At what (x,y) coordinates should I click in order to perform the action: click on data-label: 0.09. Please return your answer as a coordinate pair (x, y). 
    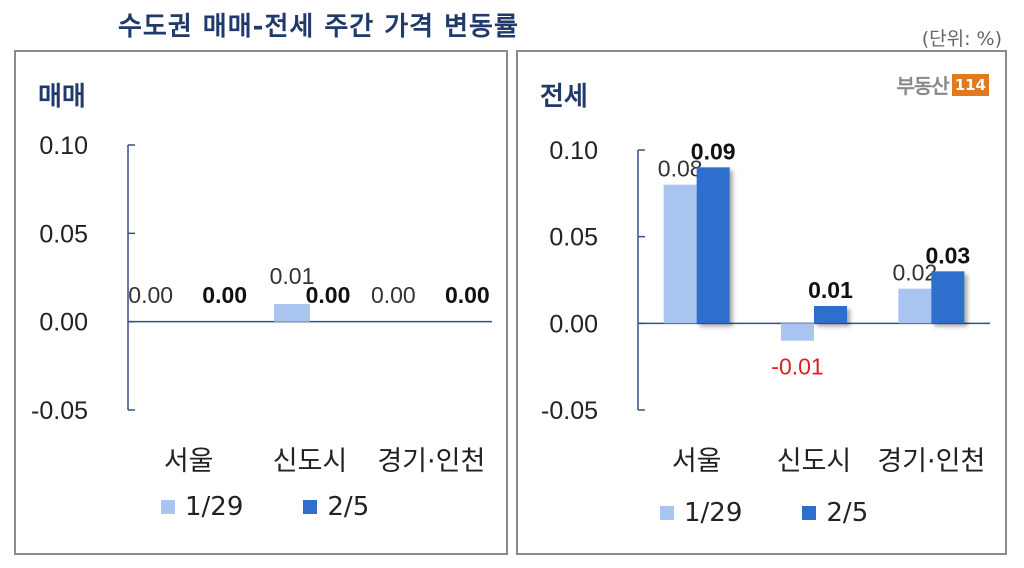
    Looking at the image, I should click on (713, 151).